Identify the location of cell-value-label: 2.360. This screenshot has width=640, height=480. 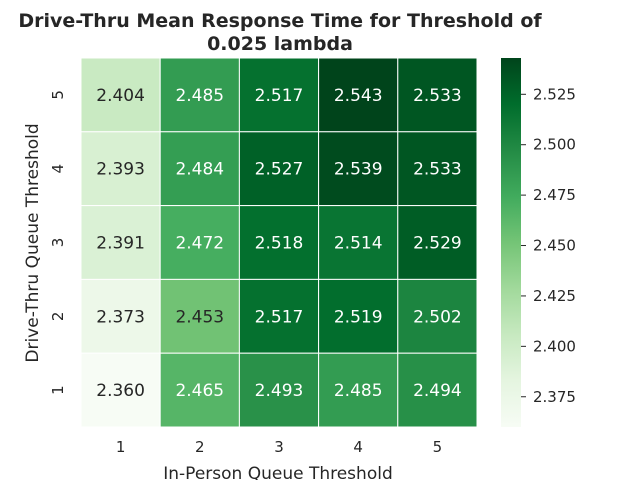
(120, 391).